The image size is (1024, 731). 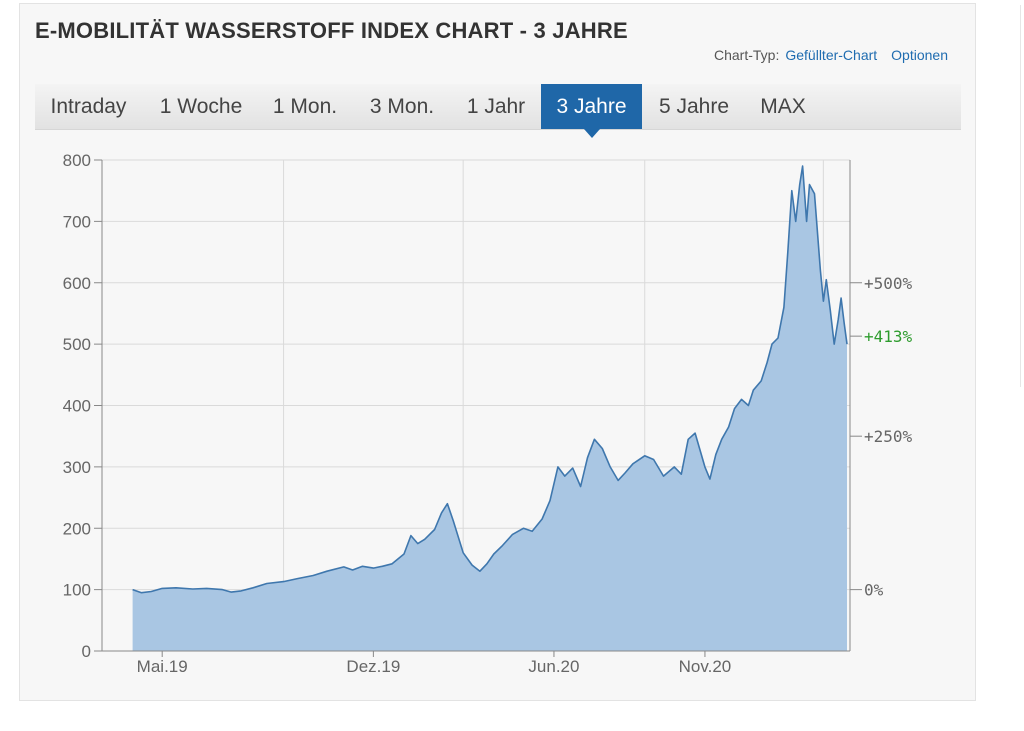 What do you see at coordinates (591, 111) in the screenshot?
I see `tab-3-jahre: 3 Jahre` at bounding box center [591, 111].